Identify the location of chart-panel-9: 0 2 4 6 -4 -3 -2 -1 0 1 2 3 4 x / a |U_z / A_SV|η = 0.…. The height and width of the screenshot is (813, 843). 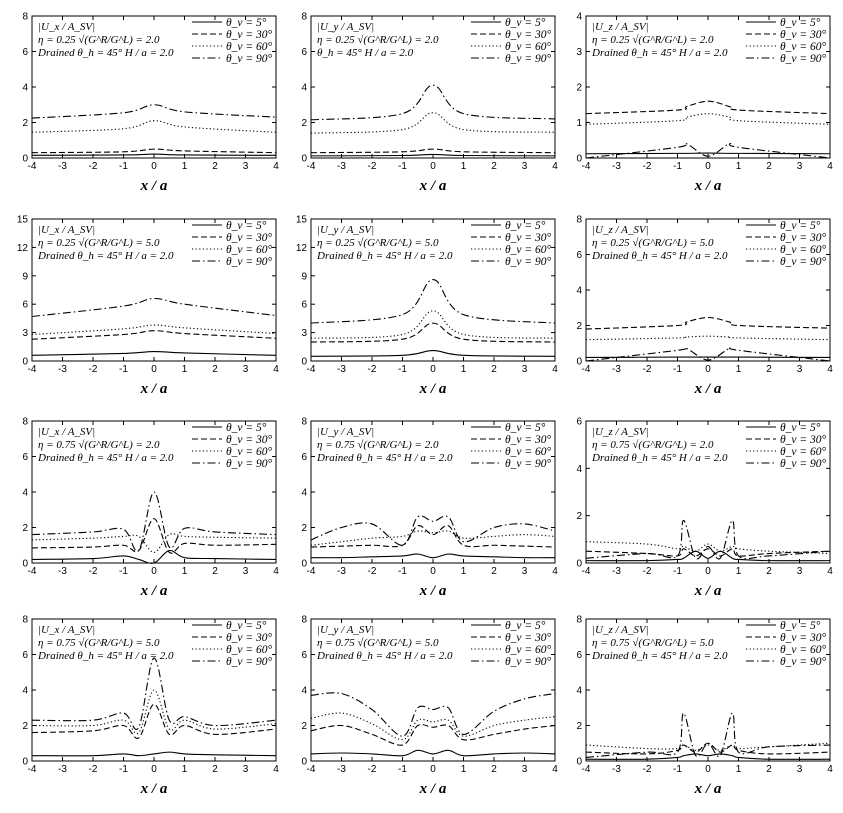
(704, 508).